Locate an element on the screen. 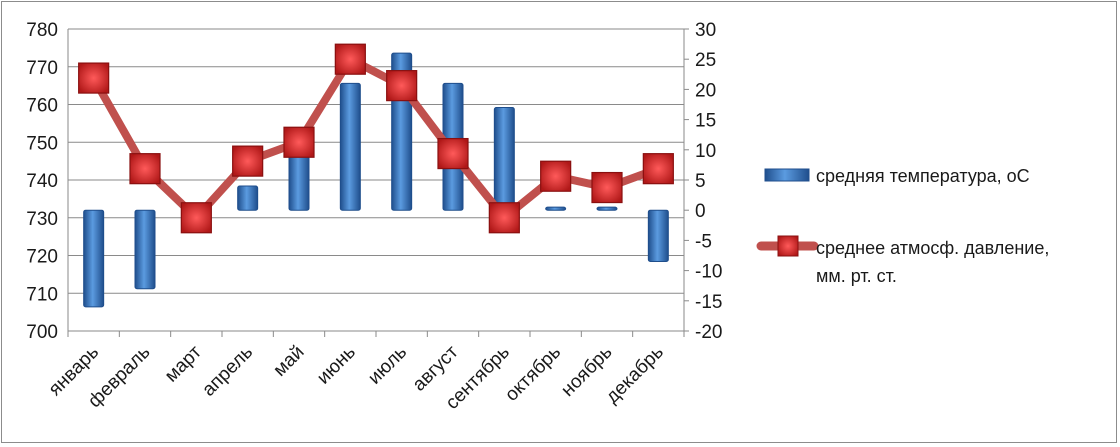 The image size is (1120, 447). y-right-tick-label: 5 is located at coordinates (700, 181).